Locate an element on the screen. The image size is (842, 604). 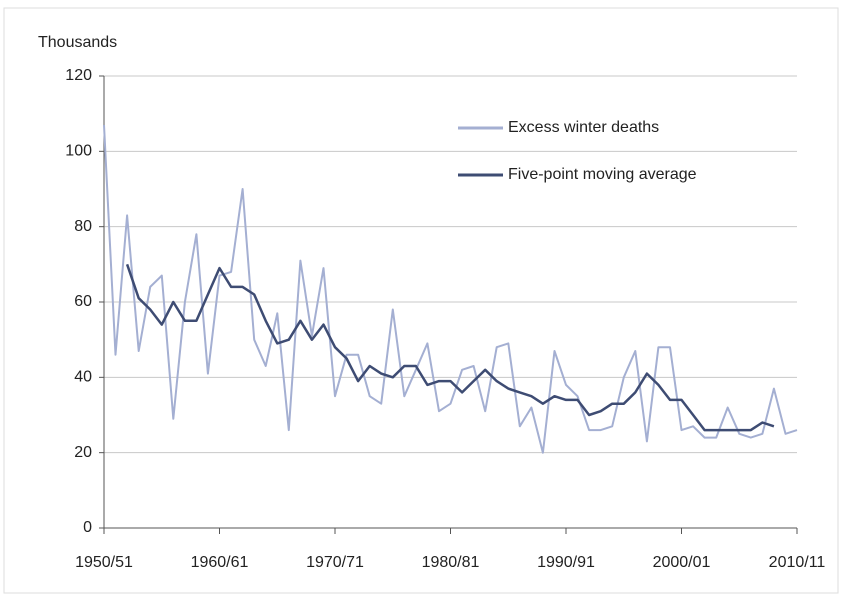
x-tick-label: 1960/61 is located at coordinates (220, 562).